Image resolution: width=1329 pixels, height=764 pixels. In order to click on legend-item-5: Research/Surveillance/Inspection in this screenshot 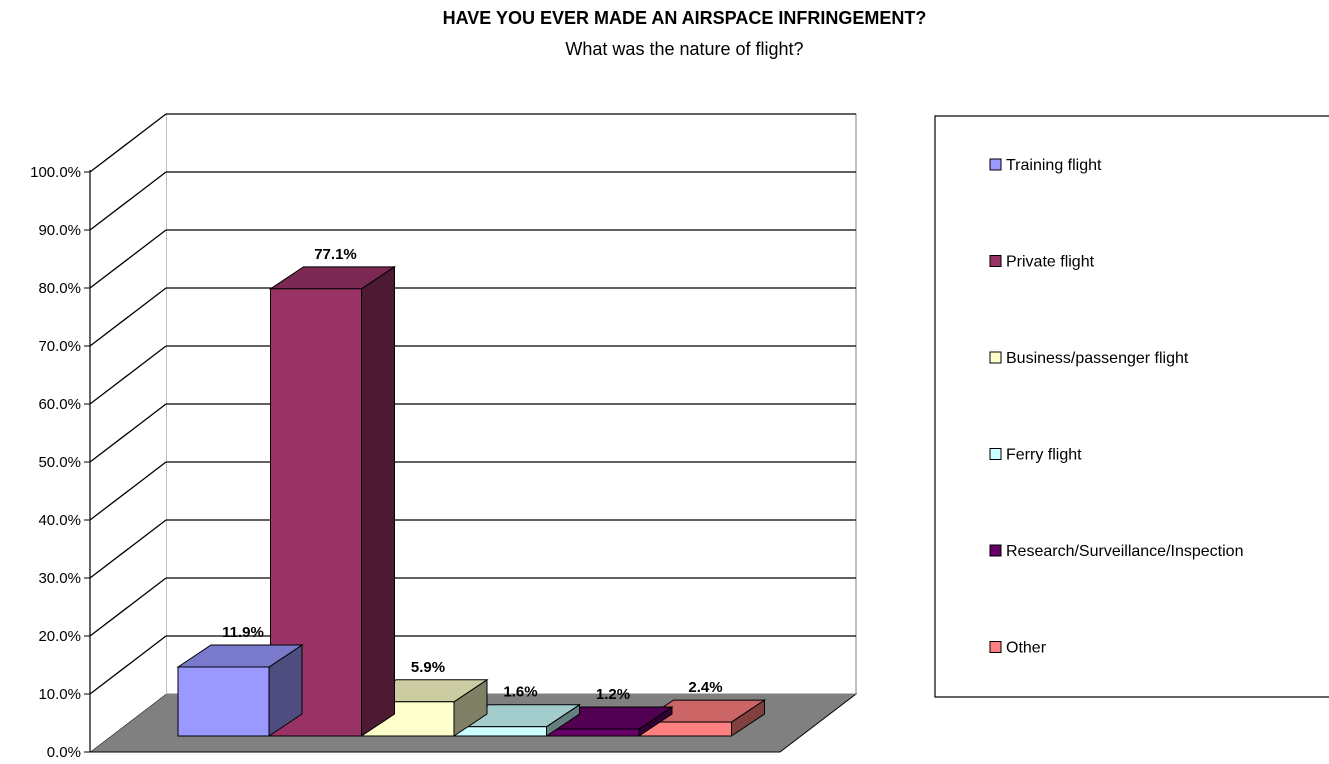, I will do `click(1116, 551)`.